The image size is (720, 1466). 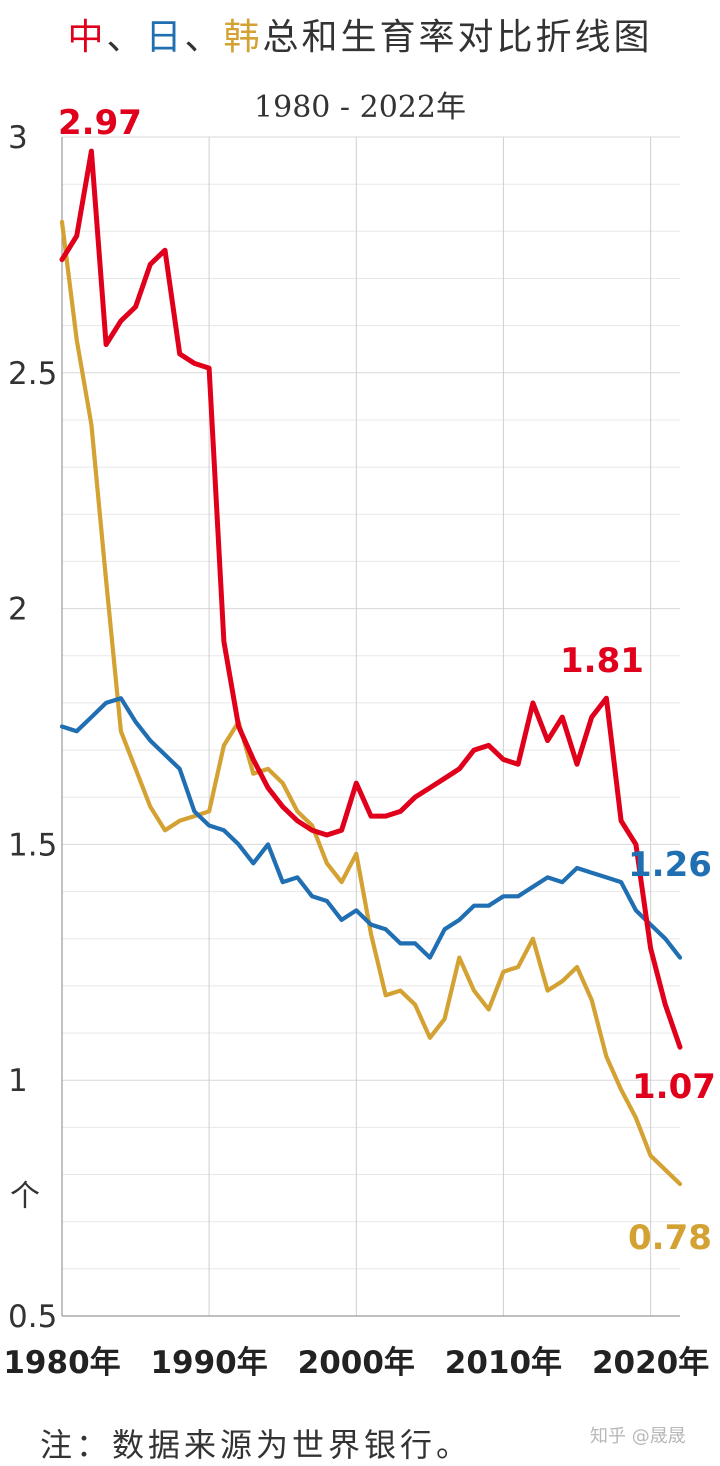 What do you see at coordinates (650, 1363) in the screenshot?
I see `x-tick-label: 2020年` at bounding box center [650, 1363].